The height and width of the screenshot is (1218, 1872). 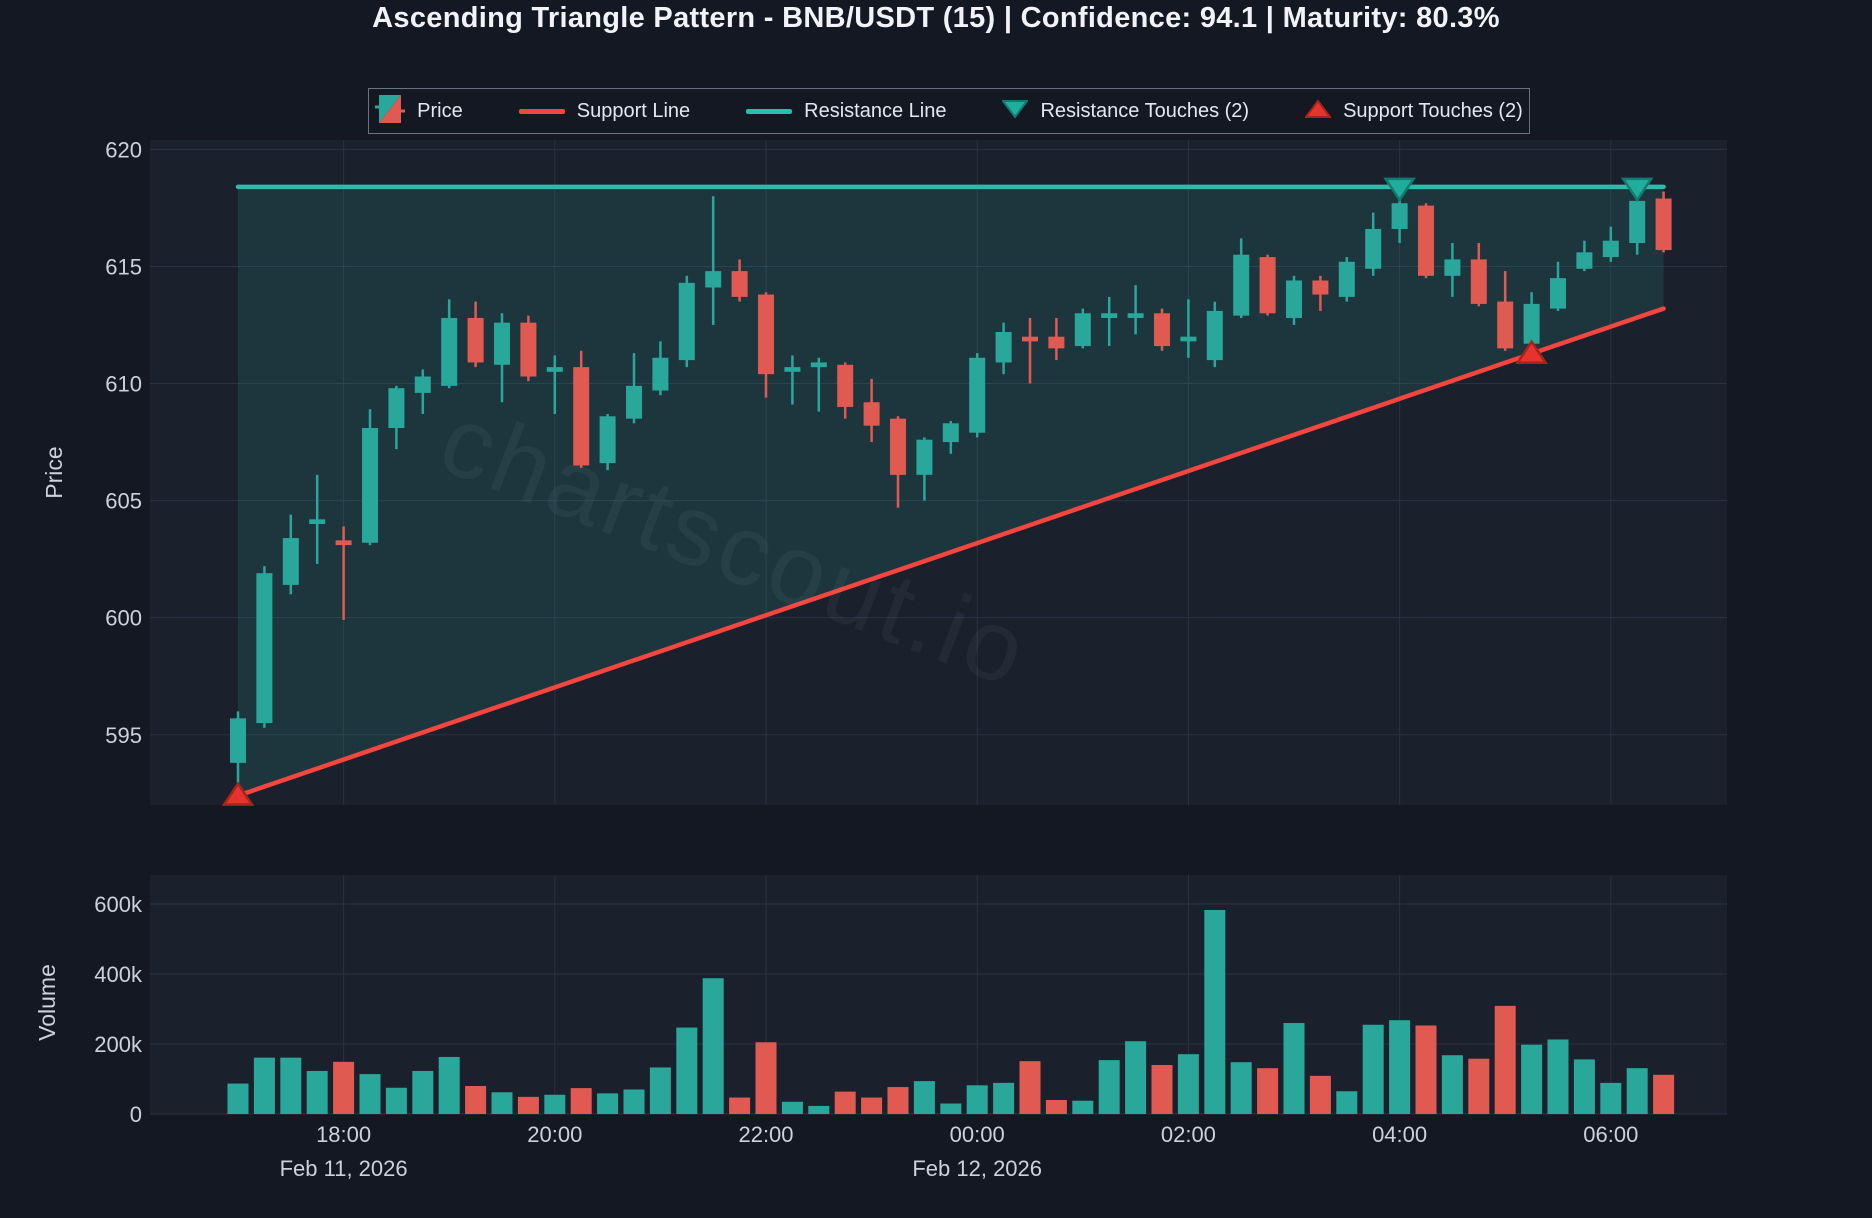 I want to click on support-line-icon, so click(x=541, y=111).